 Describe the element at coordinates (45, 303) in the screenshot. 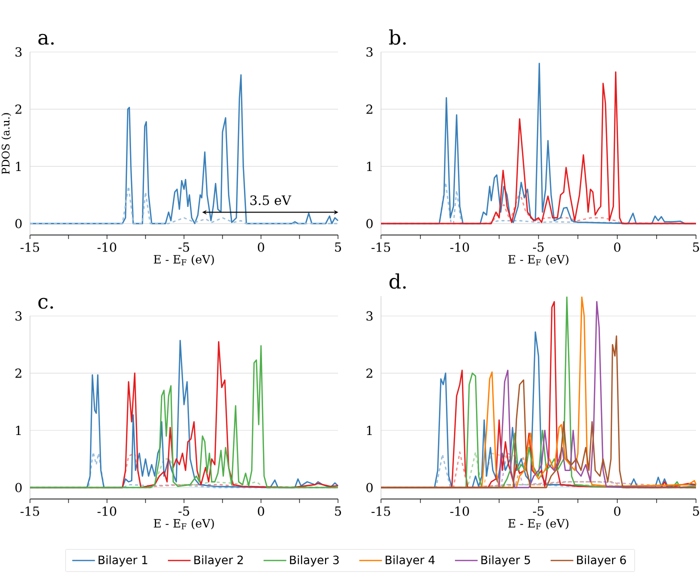

I see `chart-title: c.` at that location.